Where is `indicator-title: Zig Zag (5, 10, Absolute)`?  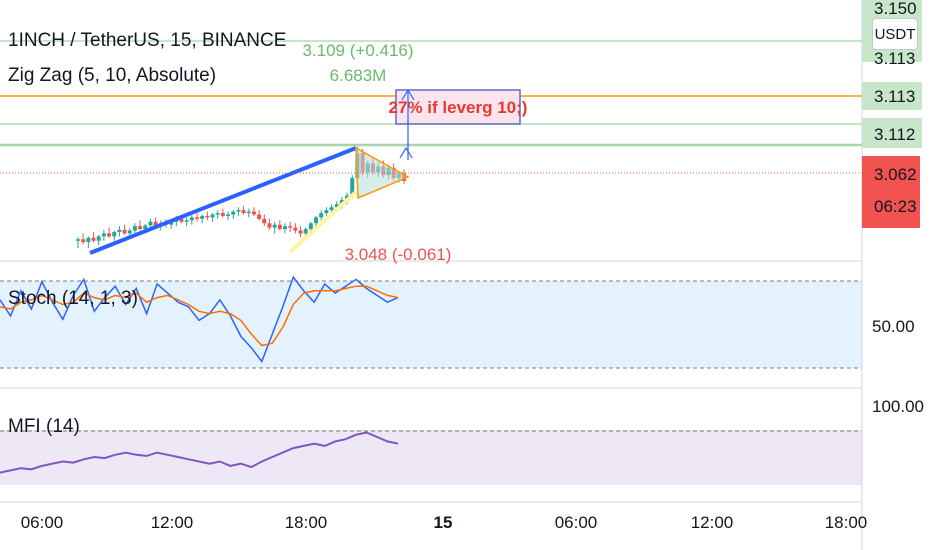 indicator-title: Zig Zag (5, 10, Absolute) is located at coordinates (112, 75).